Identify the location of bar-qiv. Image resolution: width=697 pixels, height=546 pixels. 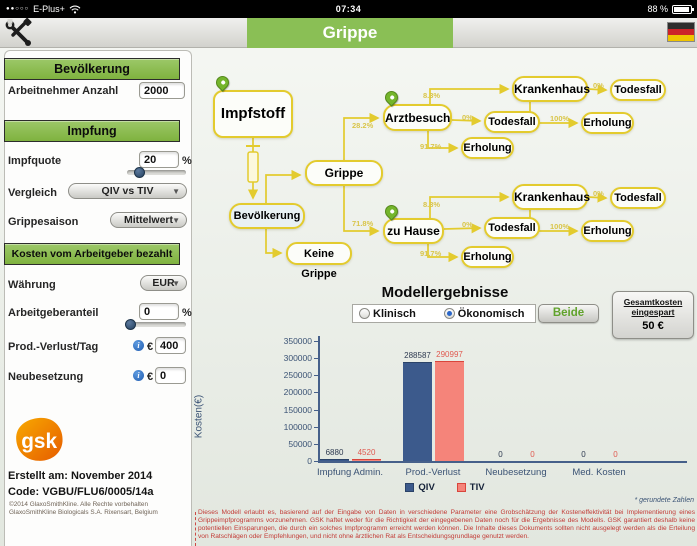
(334, 460).